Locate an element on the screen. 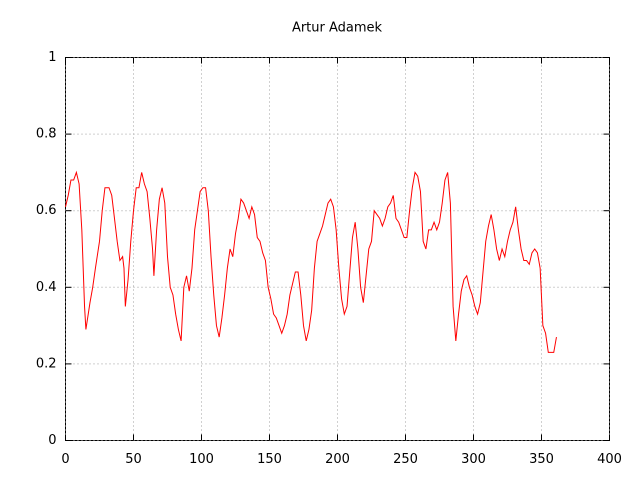  x-tick-label: 400 is located at coordinates (609, 459).